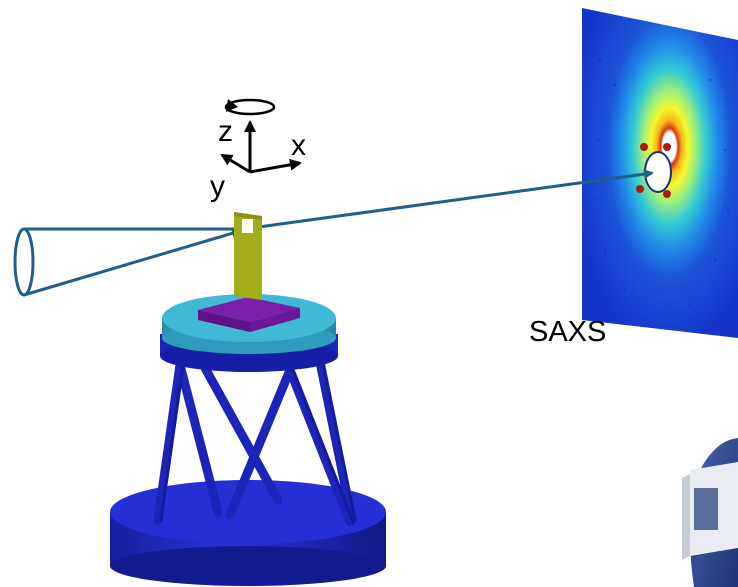 This screenshot has height=587, width=738. What do you see at coordinates (232, 105) in the screenshot?
I see `rotation-arrow-head` at bounding box center [232, 105].